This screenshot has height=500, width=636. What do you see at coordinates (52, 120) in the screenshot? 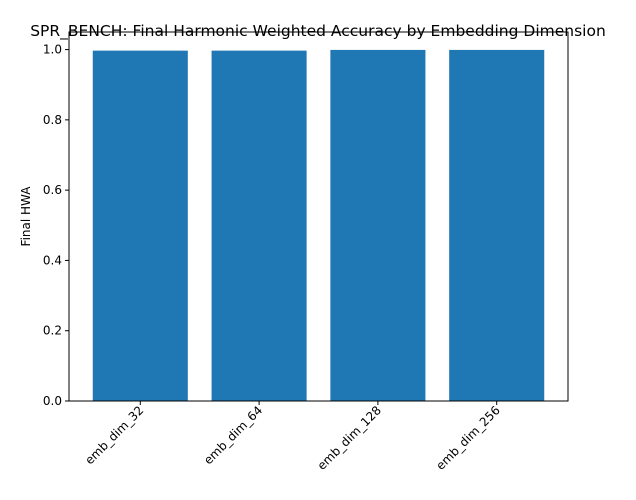
I see `y-tick-label: 0.8` at bounding box center [52, 120].